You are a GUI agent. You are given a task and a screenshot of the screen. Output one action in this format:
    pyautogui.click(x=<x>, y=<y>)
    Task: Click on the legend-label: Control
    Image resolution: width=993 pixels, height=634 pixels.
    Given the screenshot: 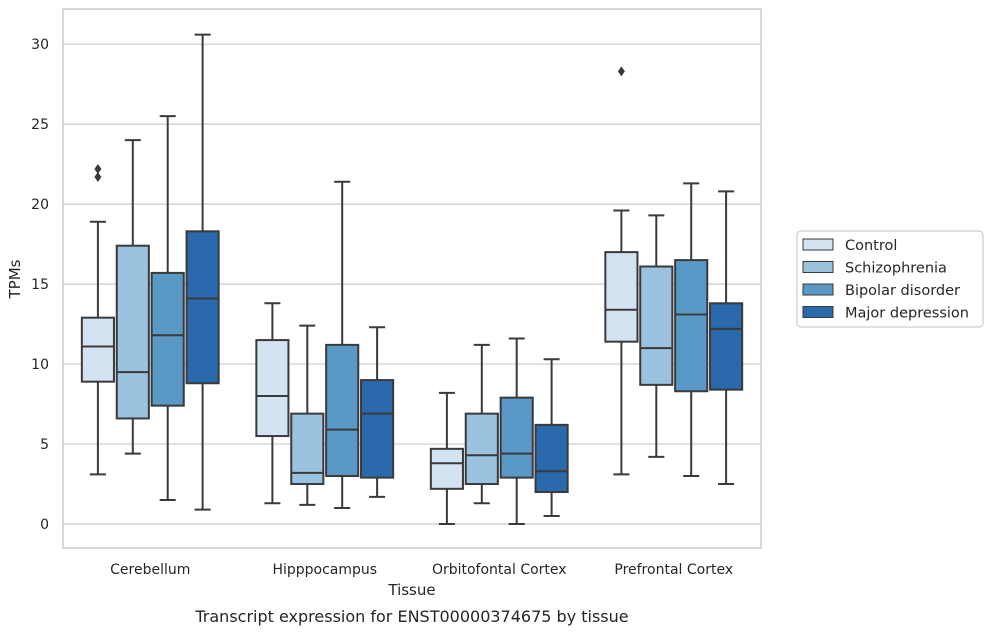 What is the action you would take?
    pyautogui.click(x=871, y=246)
    